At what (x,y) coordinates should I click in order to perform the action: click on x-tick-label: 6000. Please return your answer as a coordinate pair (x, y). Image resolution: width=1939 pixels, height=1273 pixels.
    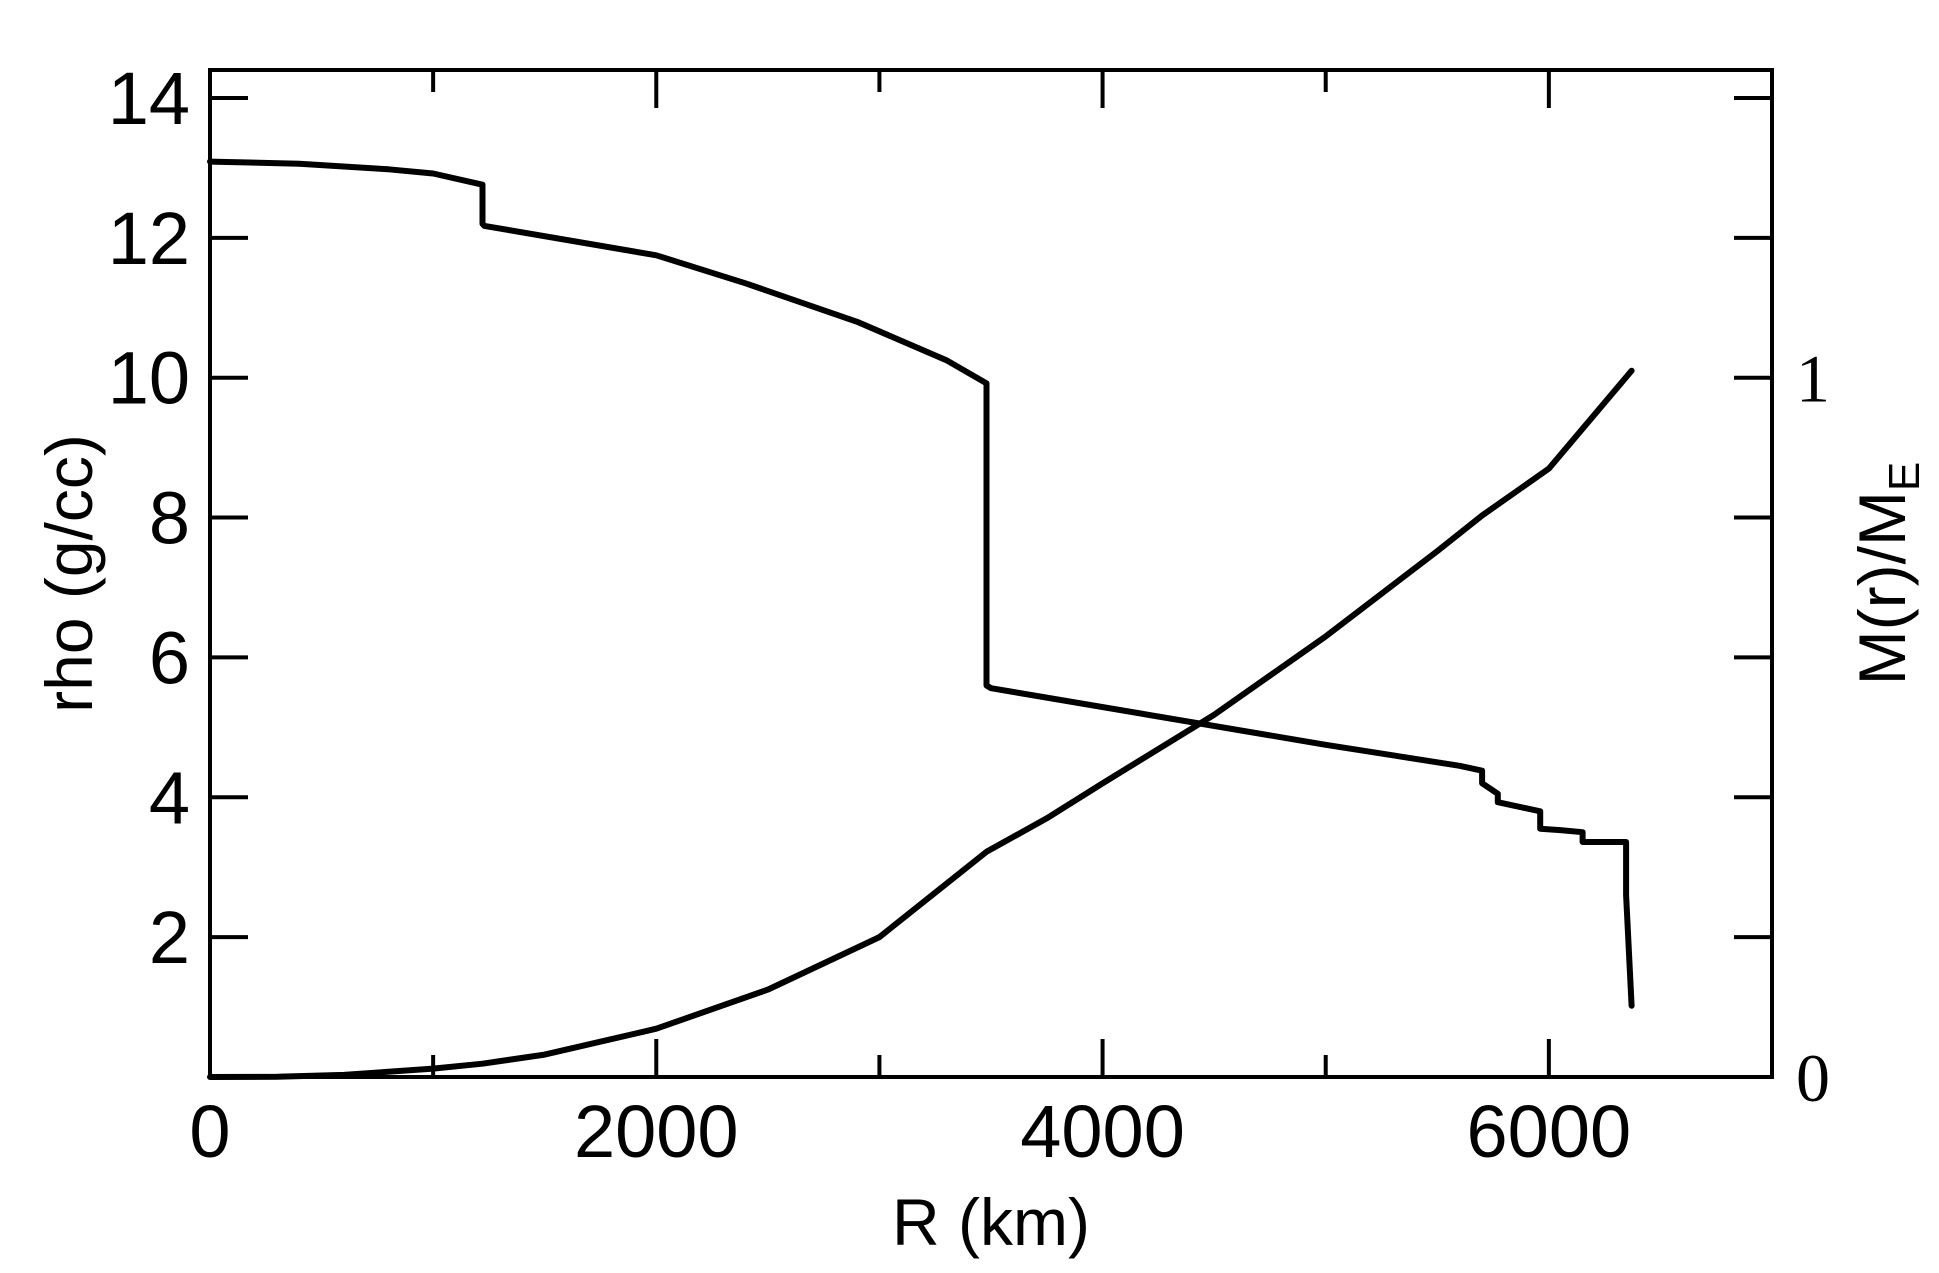
    Looking at the image, I should click on (1549, 1131).